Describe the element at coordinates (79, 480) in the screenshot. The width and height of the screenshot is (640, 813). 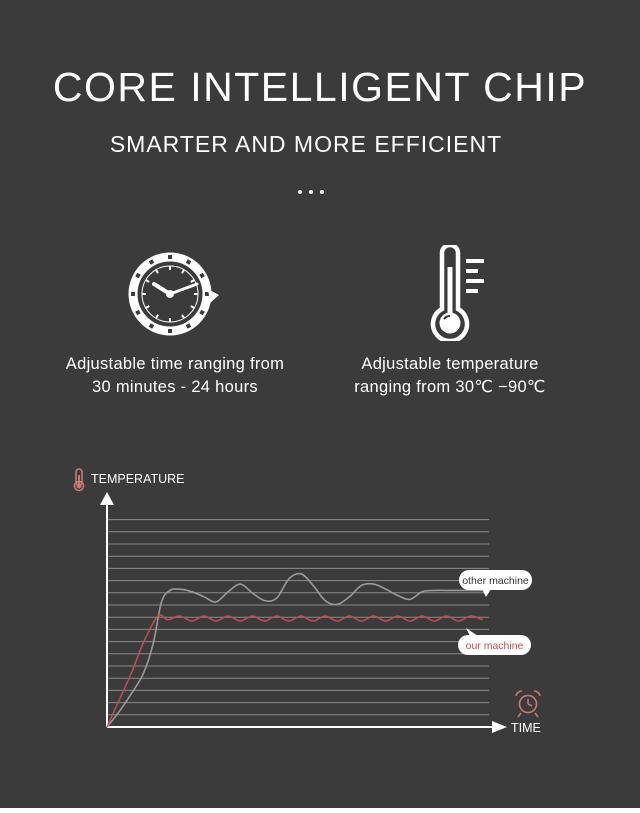
I see `small-thermometer-icon` at that location.